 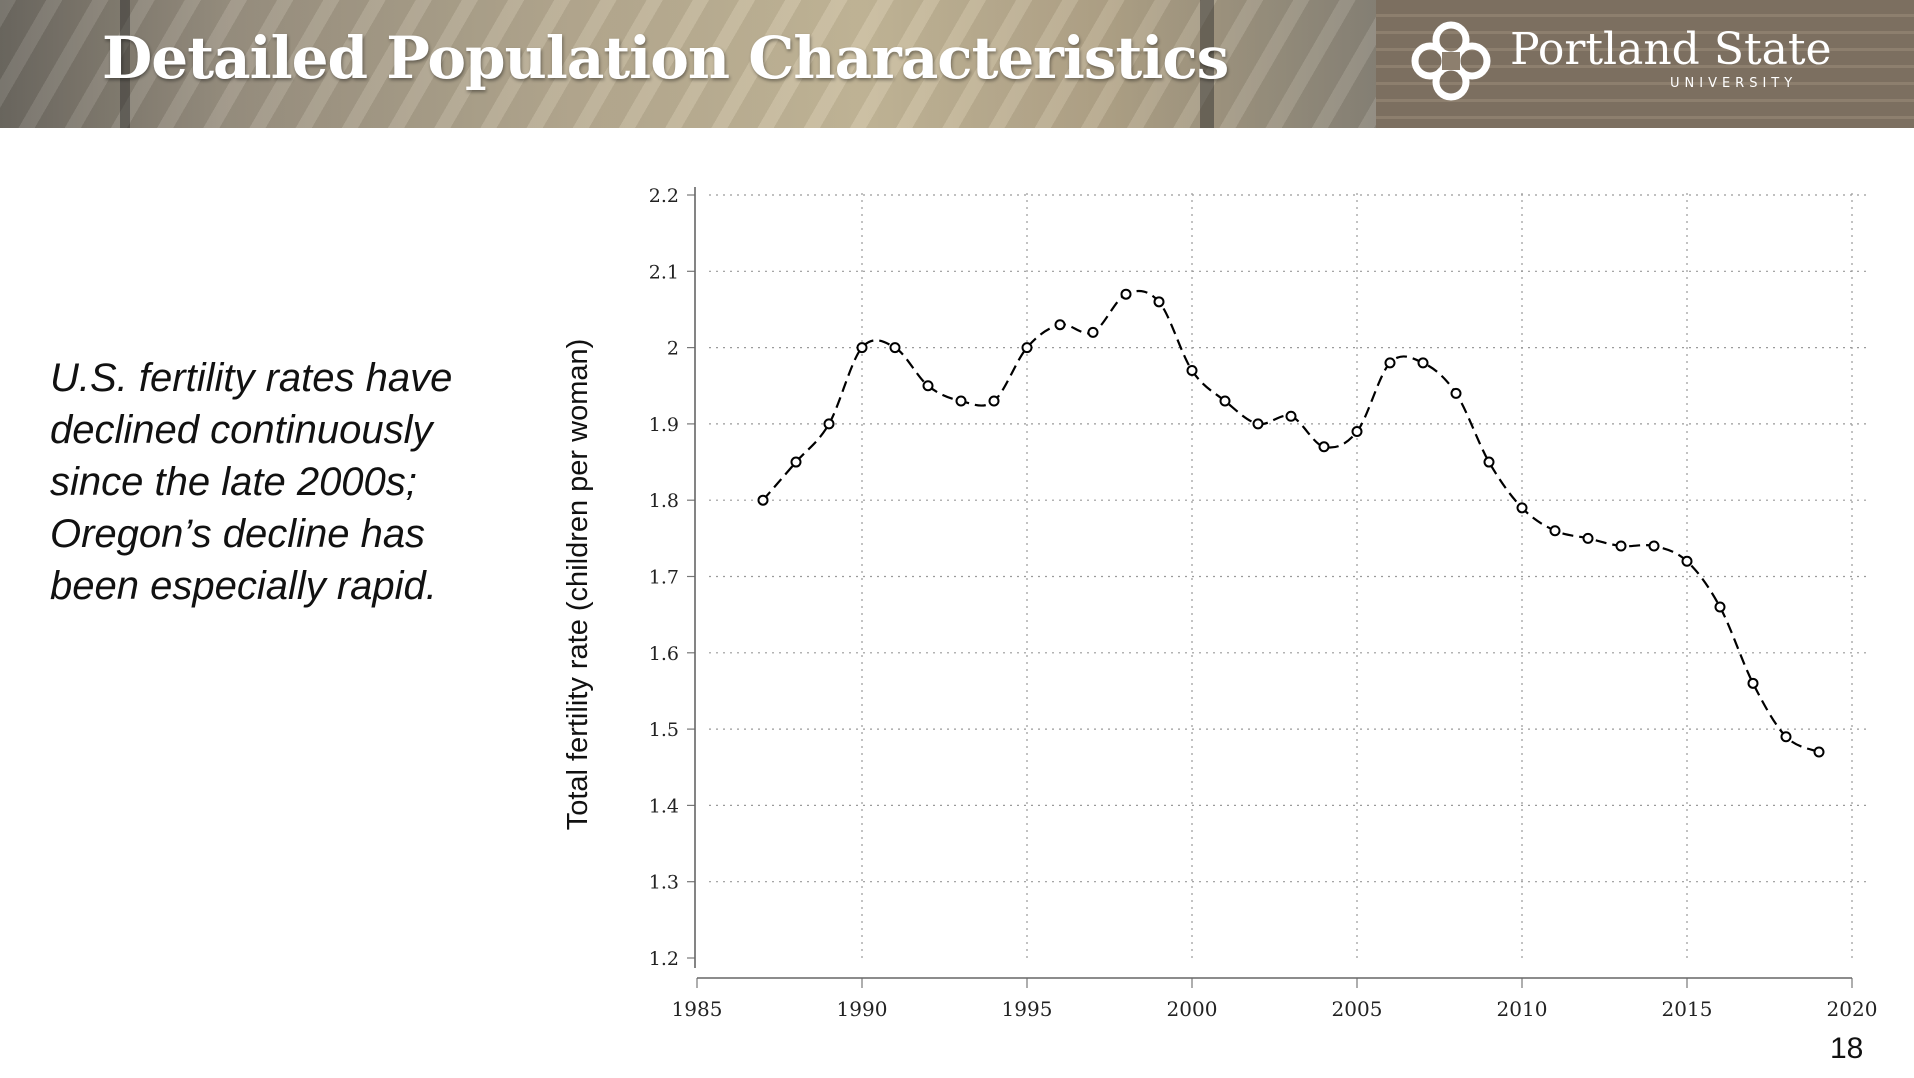 What do you see at coordinates (664, 425) in the screenshot?
I see `y-tick-label: 1.9` at bounding box center [664, 425].